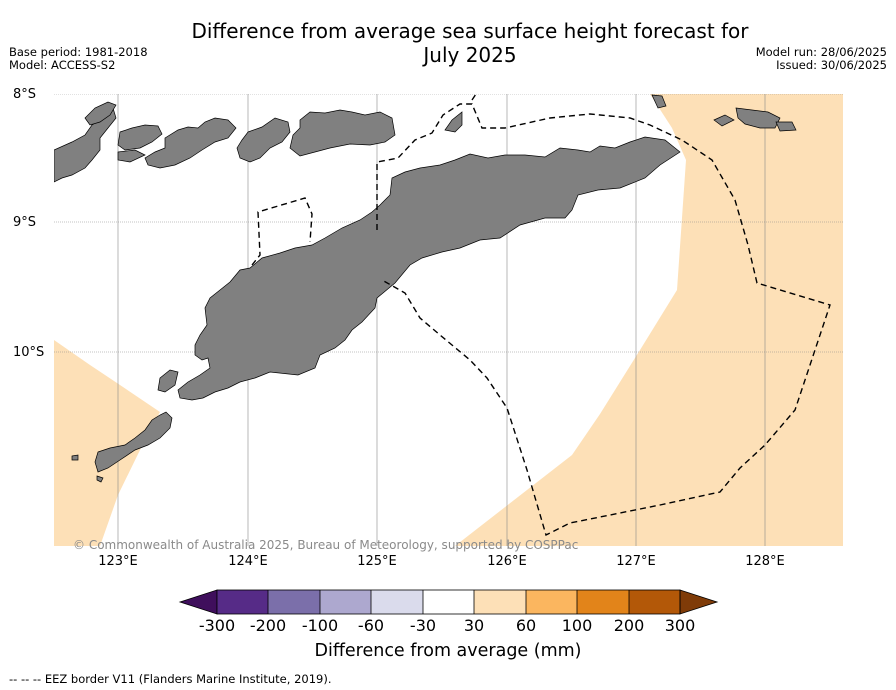 The width and height of the screenshot is (896, 690). Describe the element at coordinates (377, 561) in the screenshot. I see `lon-label-125e: 125°E` at that location.